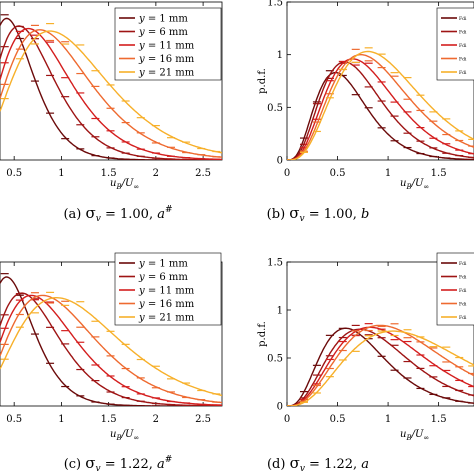 The image size is (474, 474). Describe the element at coordinates (167, 19) in the screenshot. I see `legend-value: = 1 mm` at that location.